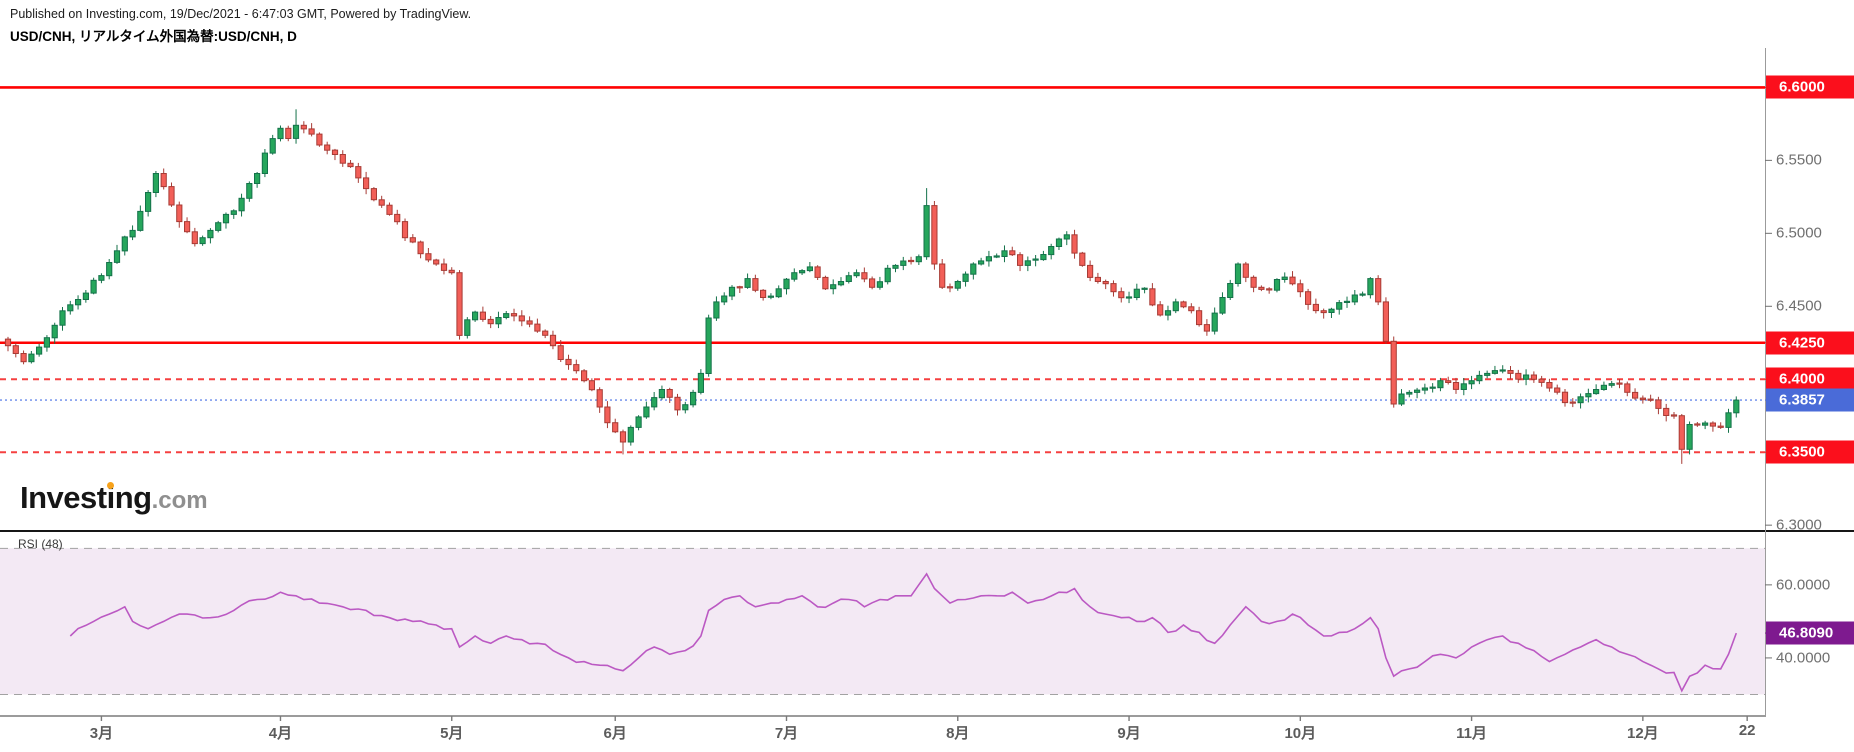 The image size is (1854, 752). What do you see at coordinates (86, 497) in the screenshot?
I see `logo-text: Investing` at bounding box center [86, 497].